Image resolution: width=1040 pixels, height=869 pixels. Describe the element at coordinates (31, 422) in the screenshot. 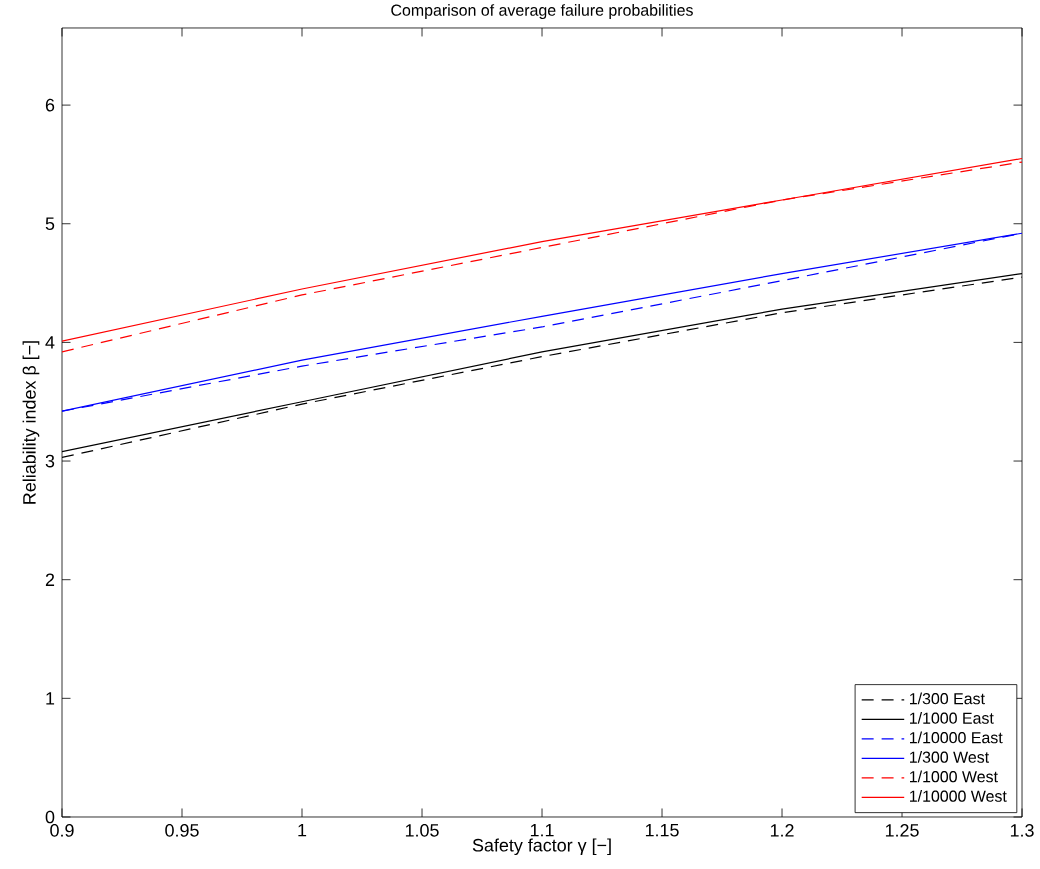

I see `y-axis-title: Reliability index β [−]` at that location.